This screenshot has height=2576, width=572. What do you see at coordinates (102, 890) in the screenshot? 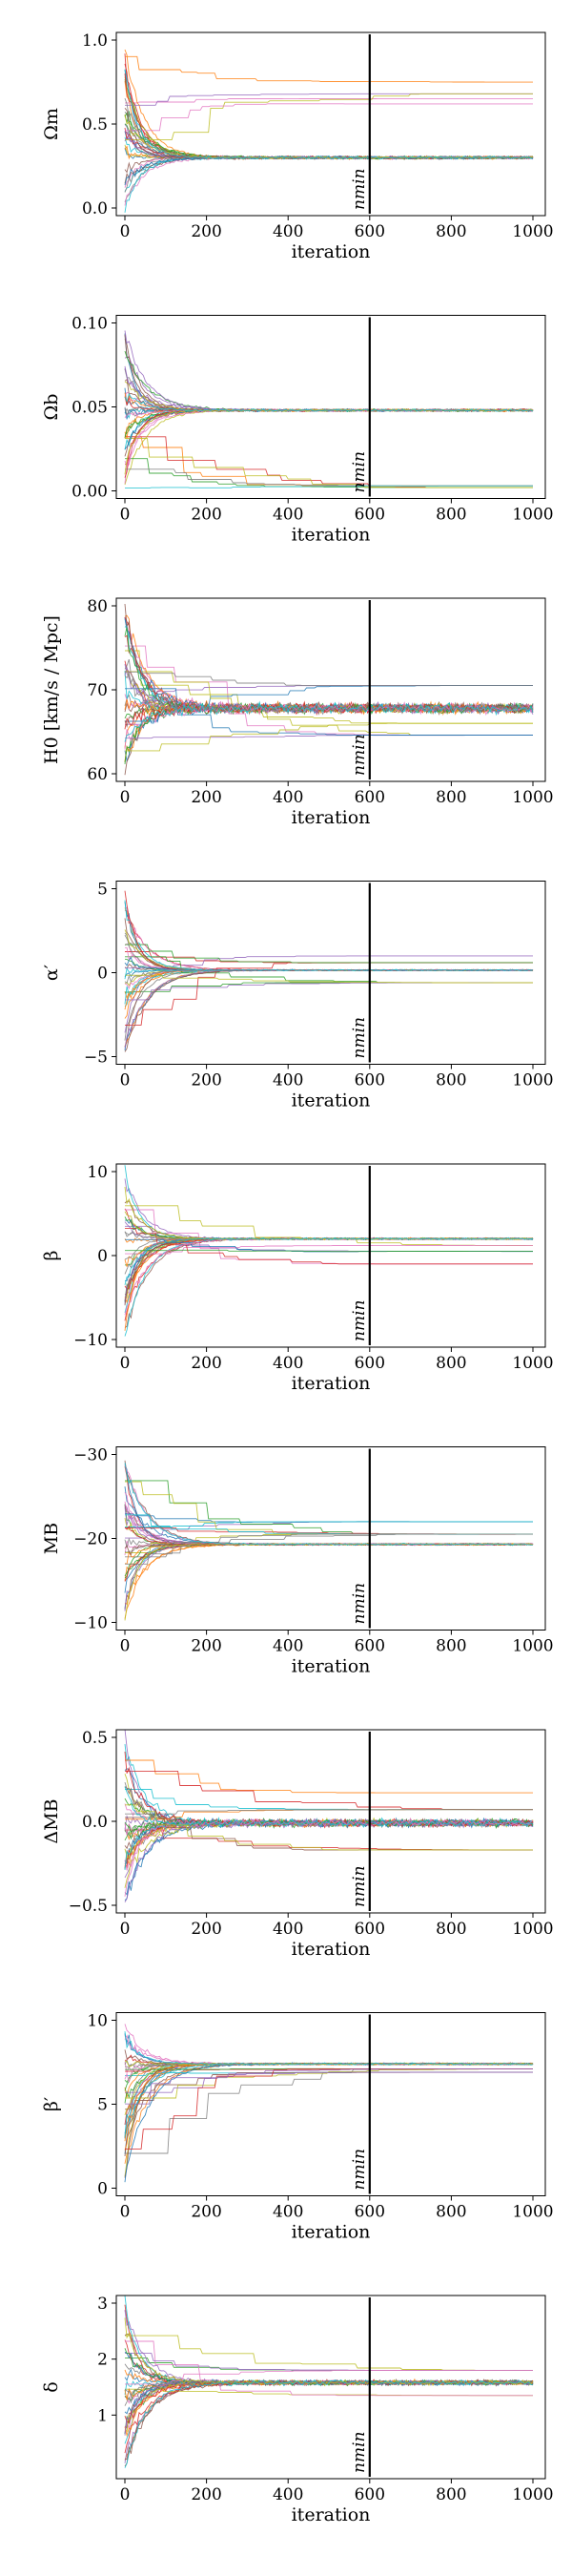
I see `y-tick-label: 5` at bounding box center [102, 890].